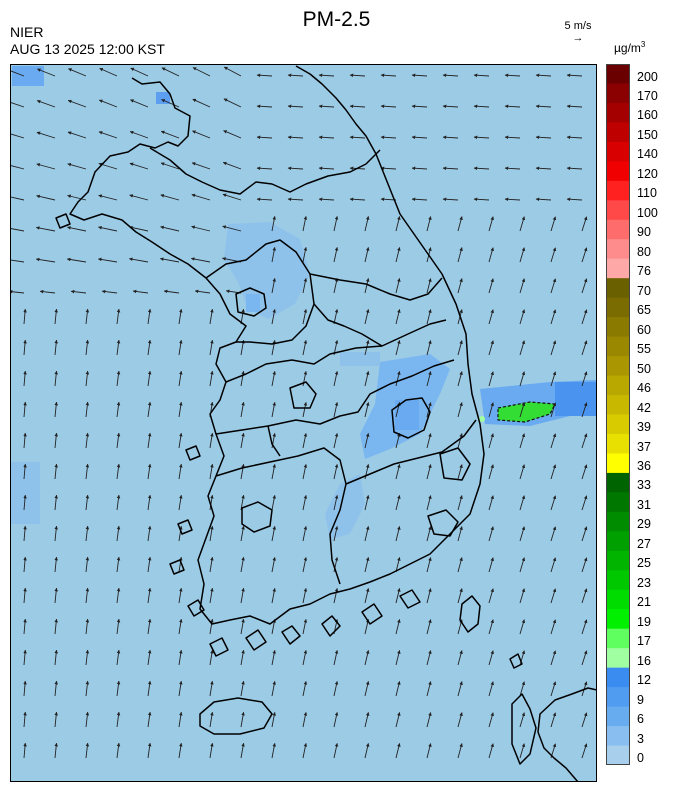  What do you see at coordinates (28, 76) in the screenshot?
I see `patch-nw-corner` at bounding box center [28, 76].